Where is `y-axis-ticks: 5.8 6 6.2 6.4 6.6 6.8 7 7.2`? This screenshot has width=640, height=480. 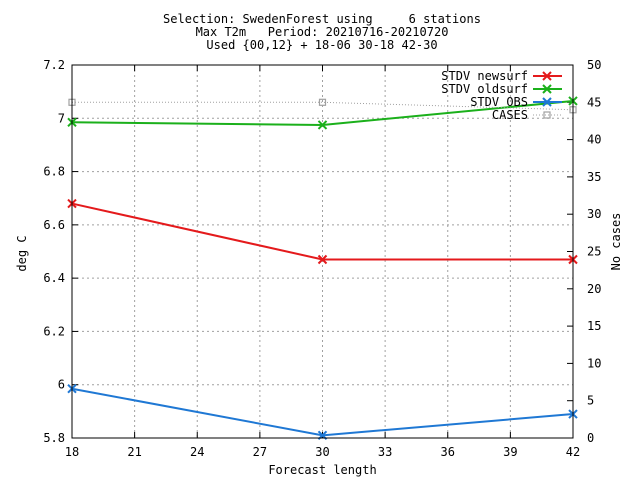 y-axis-ticks: 5.8 6 6.2 6.4 6.6 6.8 7 7.2 is located at coordinates (60, 251).